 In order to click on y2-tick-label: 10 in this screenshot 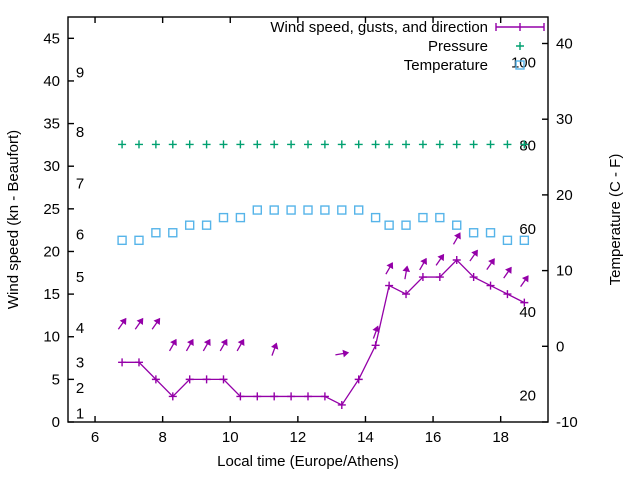, I will do `click(564, 271)`.